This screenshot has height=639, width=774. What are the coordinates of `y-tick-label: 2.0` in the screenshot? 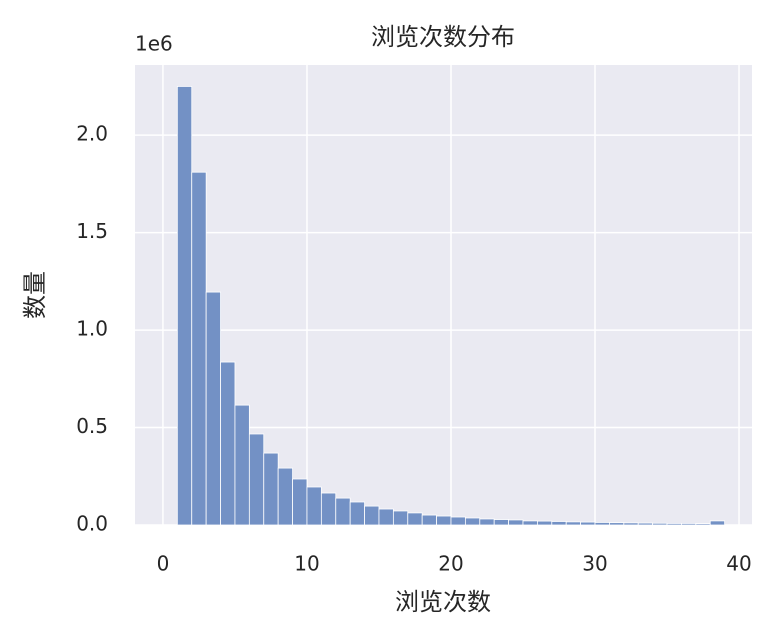 It's located at (92, 134).